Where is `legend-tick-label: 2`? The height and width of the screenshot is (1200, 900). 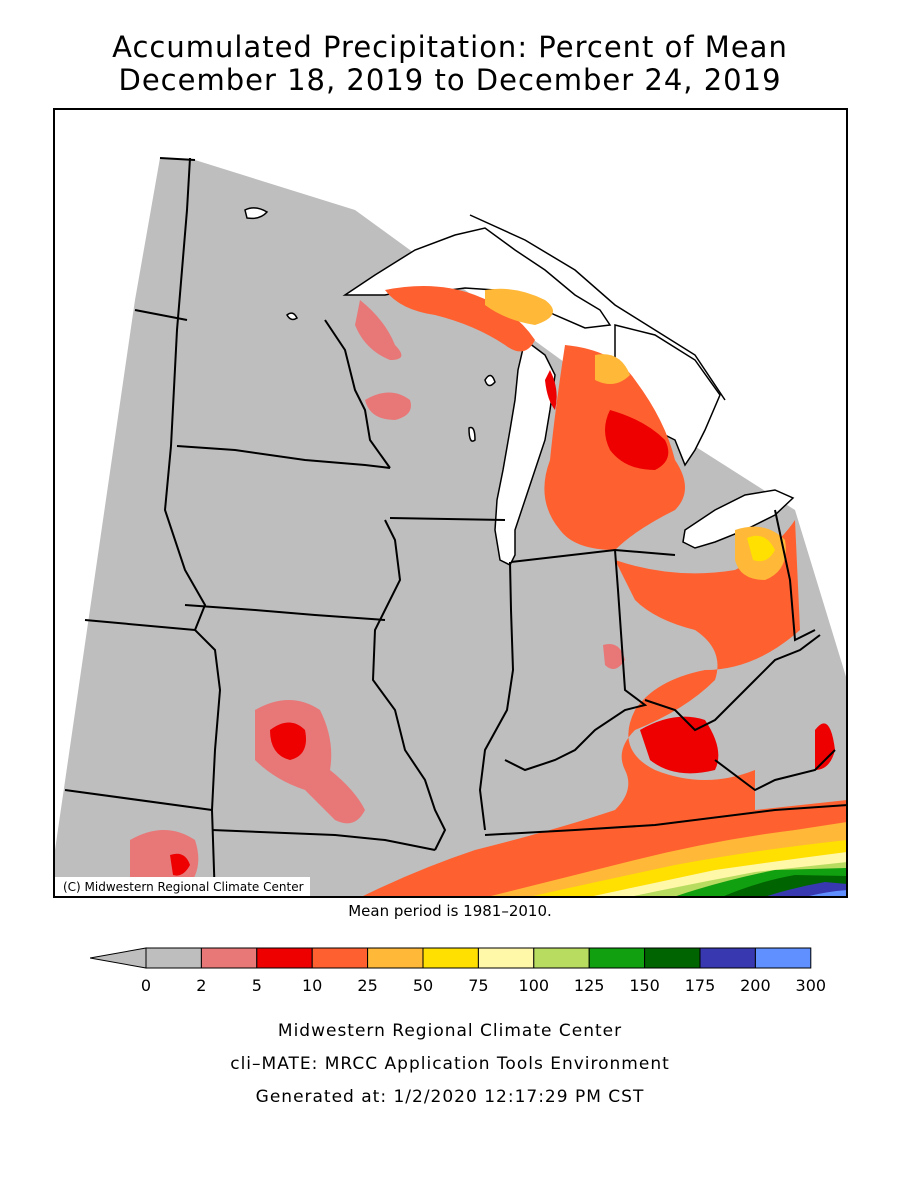
legend-tick-label: 2 is located at coordinates (201, 985).